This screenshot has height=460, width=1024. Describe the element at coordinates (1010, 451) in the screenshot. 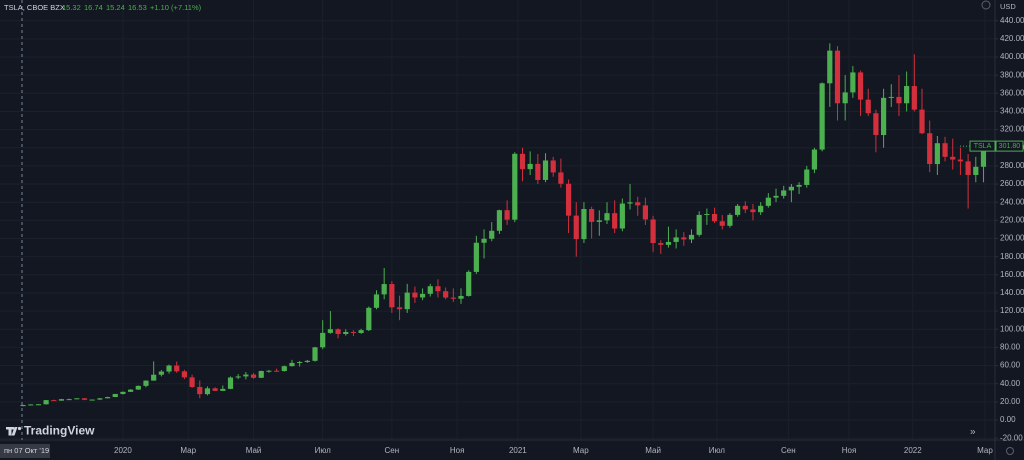

I see `axis-settings-icon` at that location.